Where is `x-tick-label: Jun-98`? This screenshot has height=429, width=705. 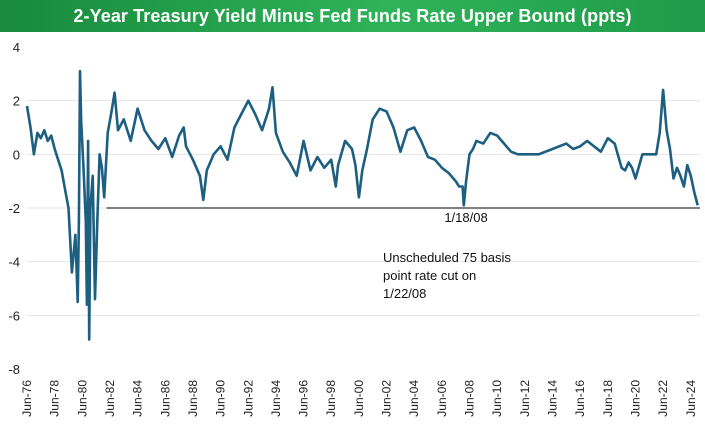
x-tick-label: Jun-98 is located at coordinates (331, 398).